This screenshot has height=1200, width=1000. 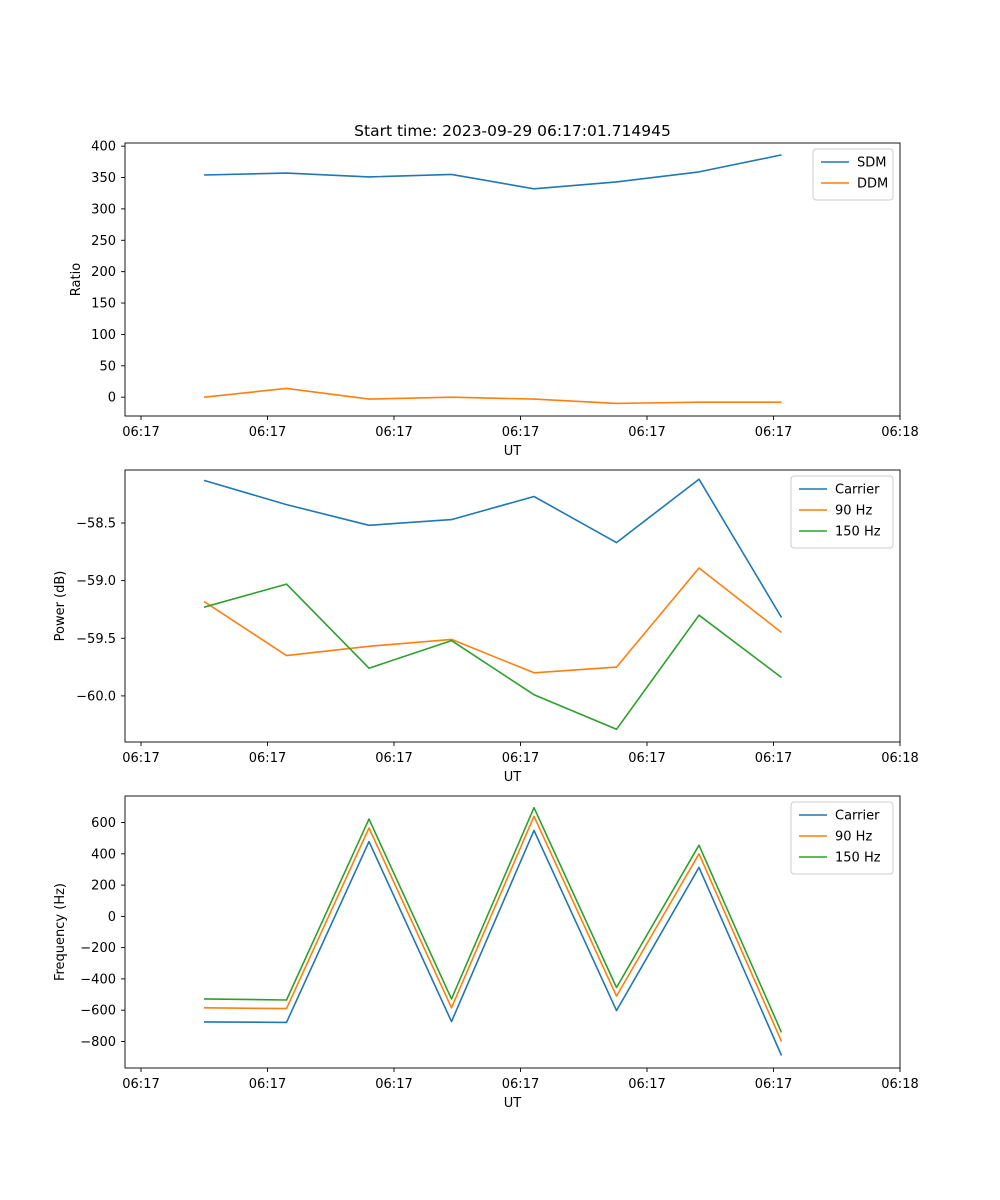 What do you see at coordinates (96, 639) in the screenshot?
I see `y-tick-label: −59.5` at bounding box center [96, 639].